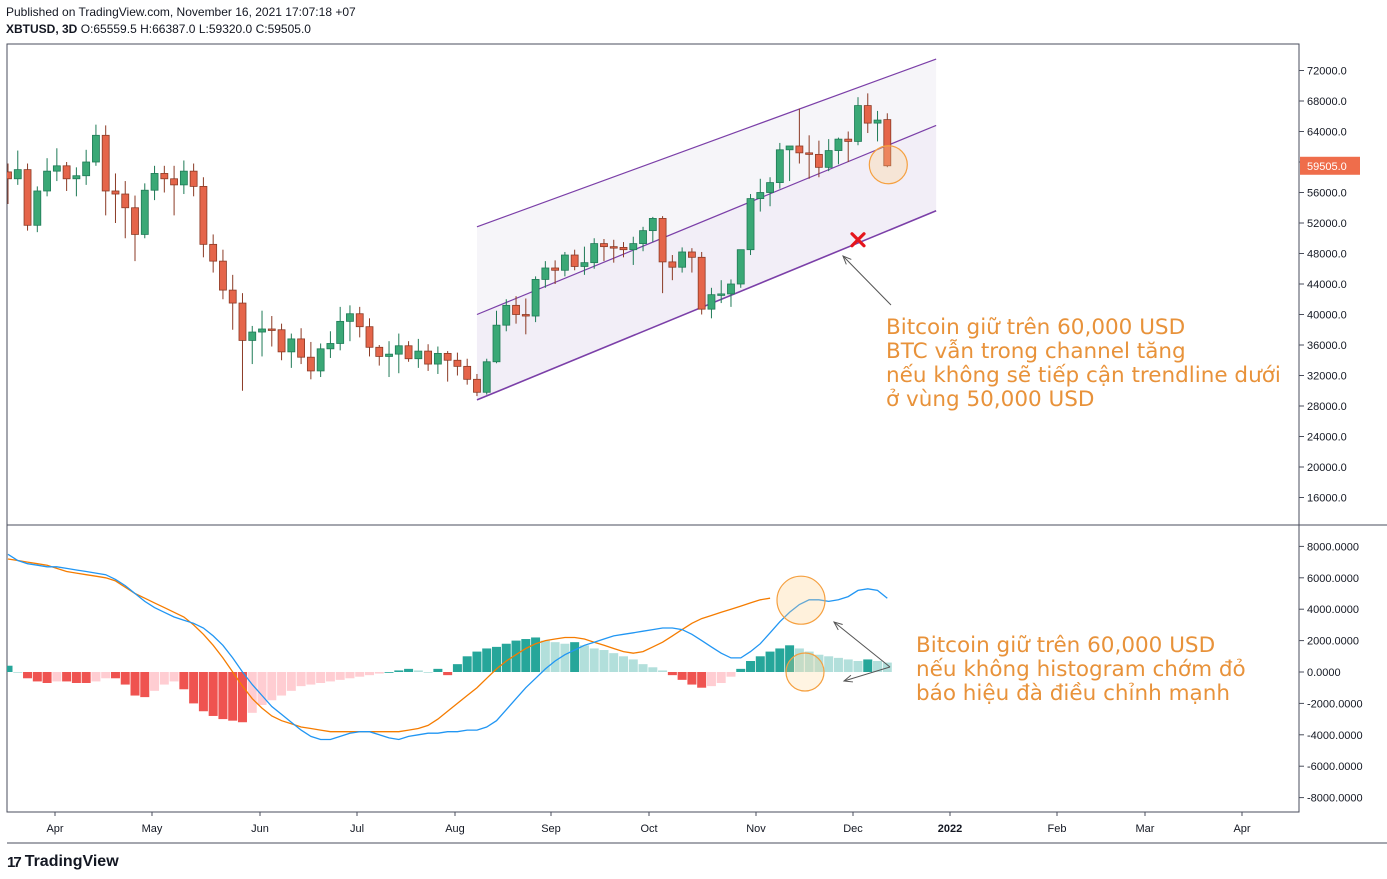 This screenshot has width=1387, height=879. Describe the element at coordinates (805, 672) in the screenshot. I see `histogram-highlight` at that location.